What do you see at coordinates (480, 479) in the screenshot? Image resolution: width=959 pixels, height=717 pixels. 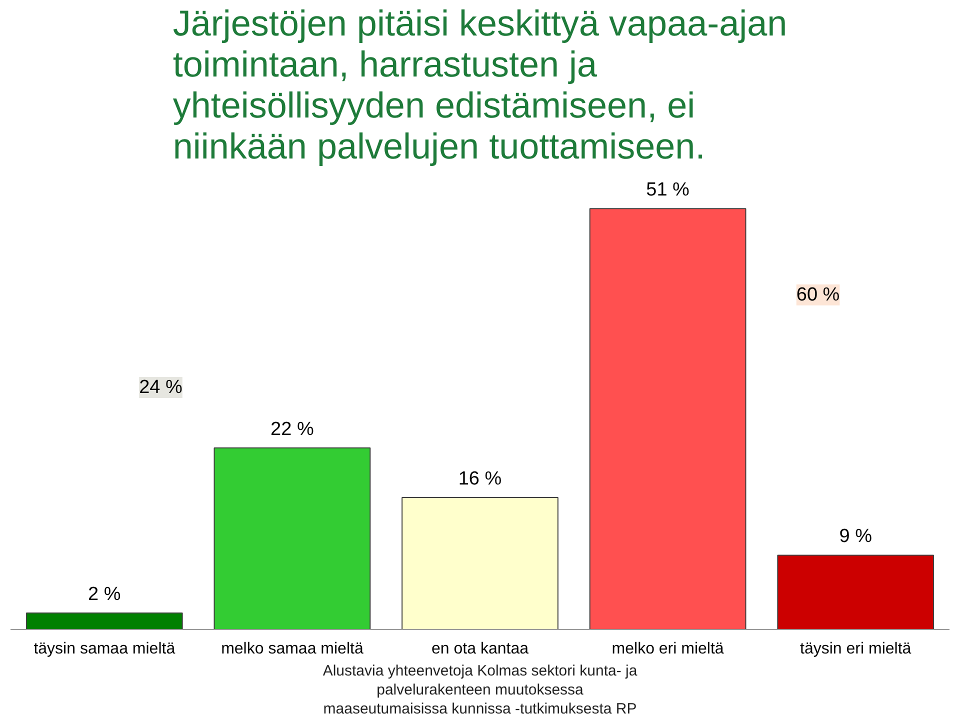 I see `data-label: 16 %` at bounding box center [480, 479].